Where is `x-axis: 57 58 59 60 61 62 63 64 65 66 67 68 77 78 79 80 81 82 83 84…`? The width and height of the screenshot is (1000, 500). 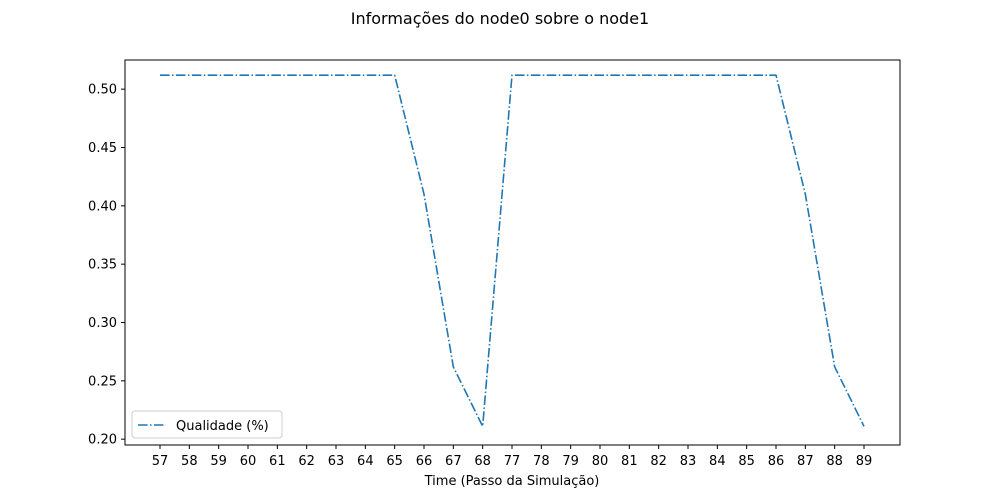
x-axis: 57 58 59 60 61 62 63 64 65 66 67 68 77 78 79 80 81 82 83 84… is located at coordinates (512, 457).